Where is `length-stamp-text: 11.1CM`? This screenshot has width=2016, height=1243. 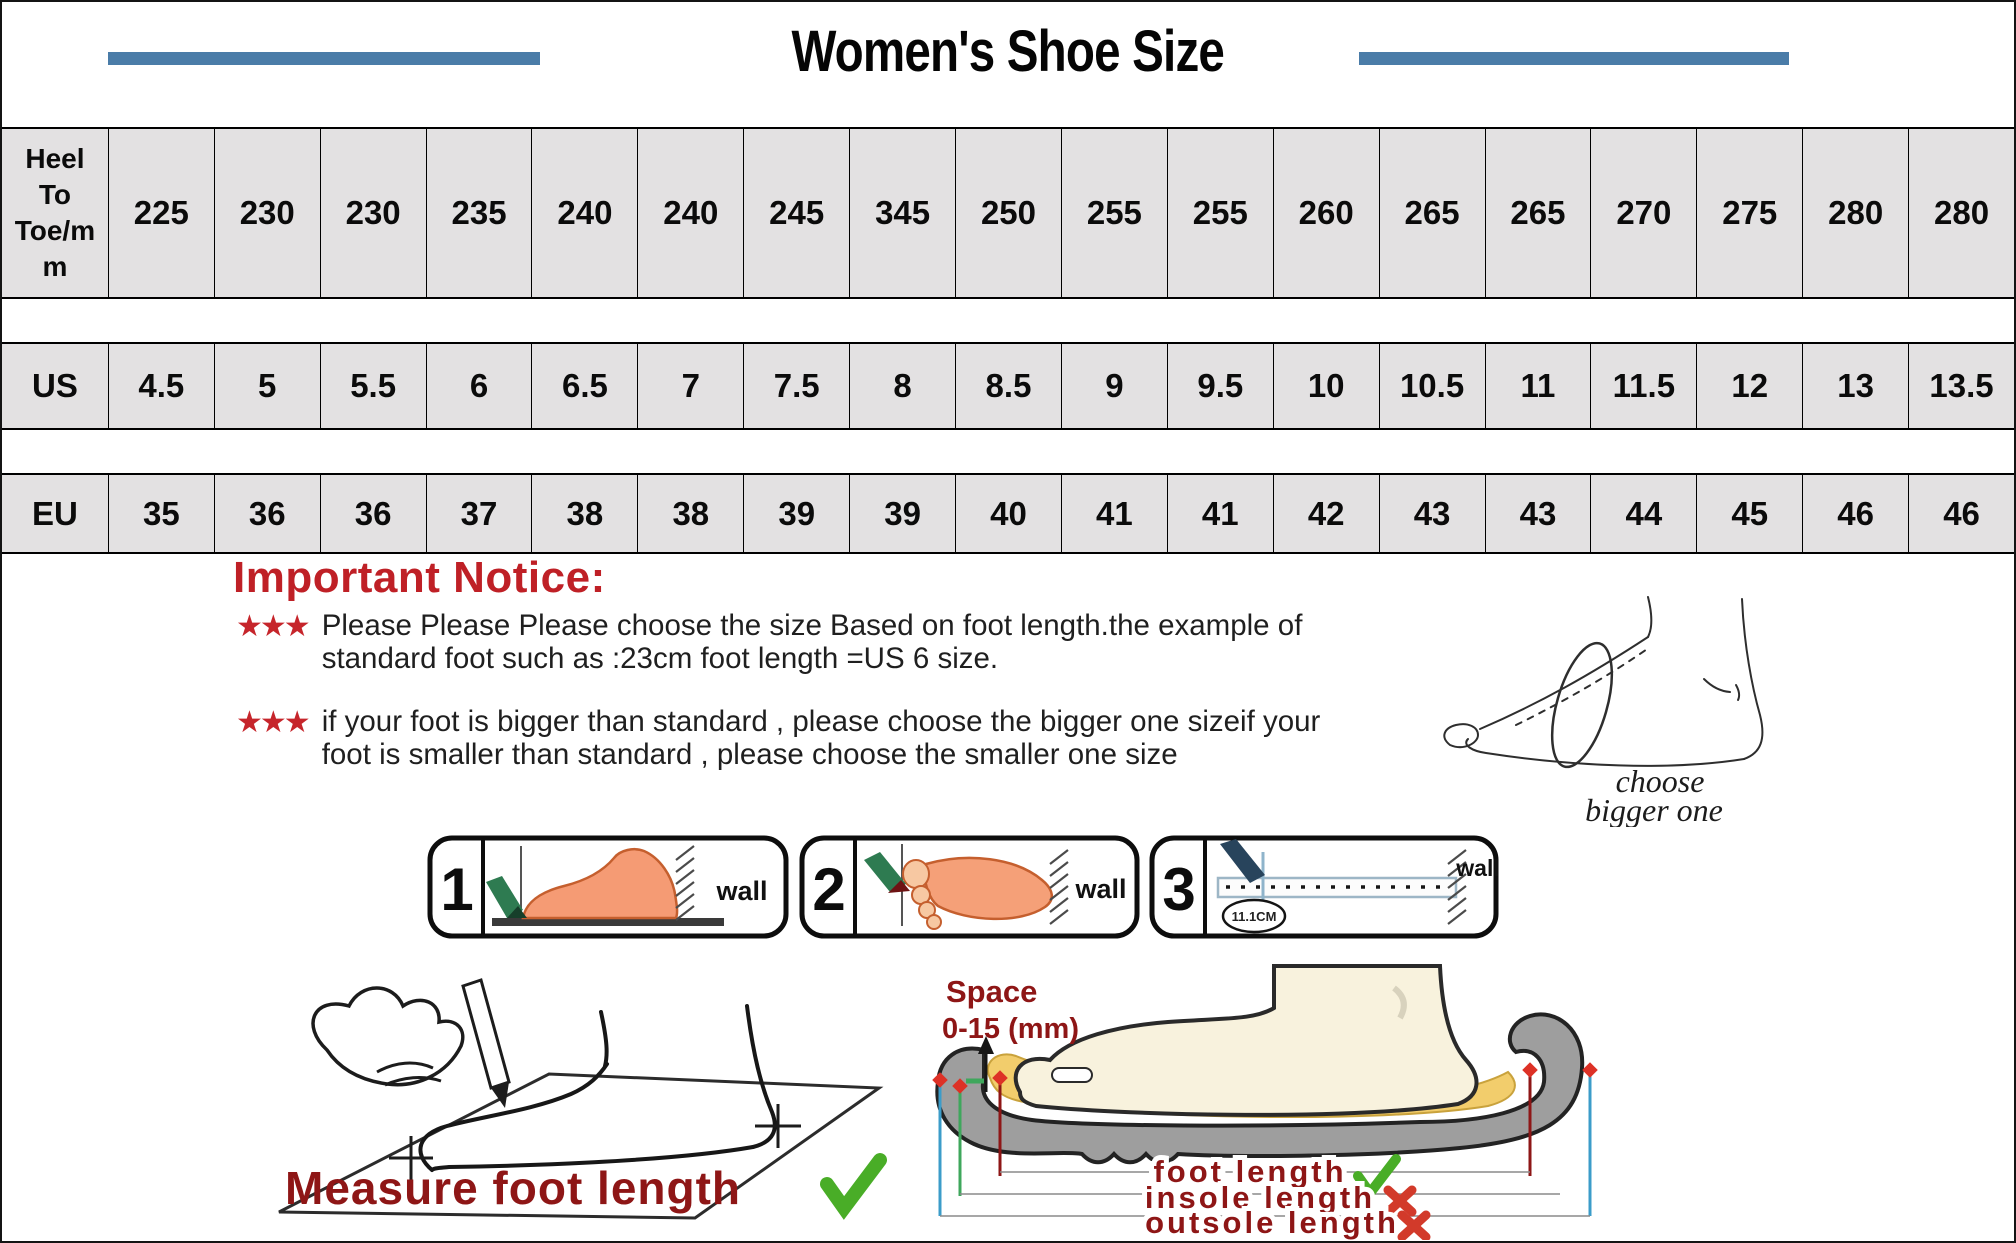 length-stamp-text: 11.1CM is located at coordinates (1254, 916).